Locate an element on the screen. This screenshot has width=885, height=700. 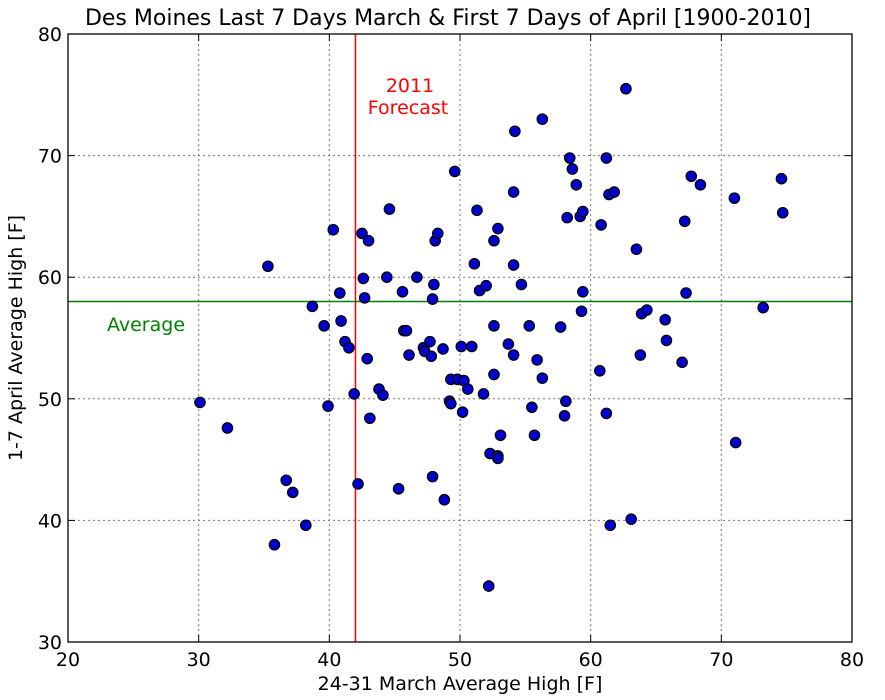
x-tick-label: 30 is located at coordinates (199, 660).